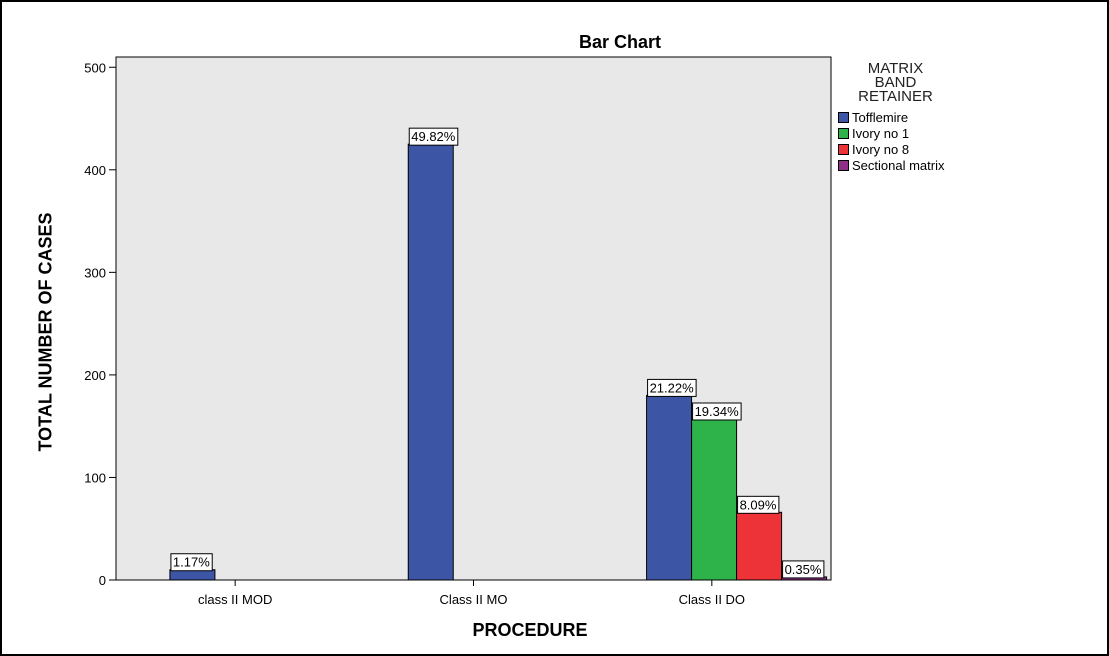  I want to click on data-label-text: 0.35%, so click(803, 569).